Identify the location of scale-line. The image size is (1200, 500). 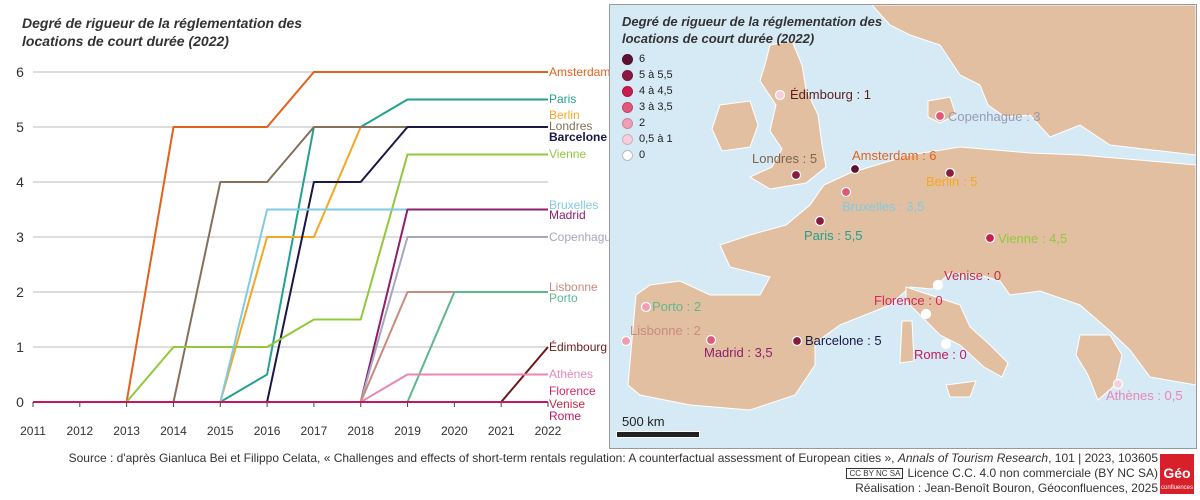
(658, 434).